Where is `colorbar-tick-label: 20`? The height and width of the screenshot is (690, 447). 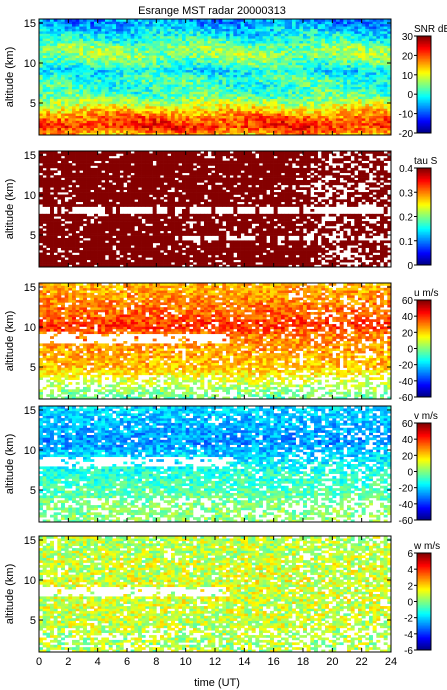 colorbar-tick-label: 20 is located at coordinates (408, 56).